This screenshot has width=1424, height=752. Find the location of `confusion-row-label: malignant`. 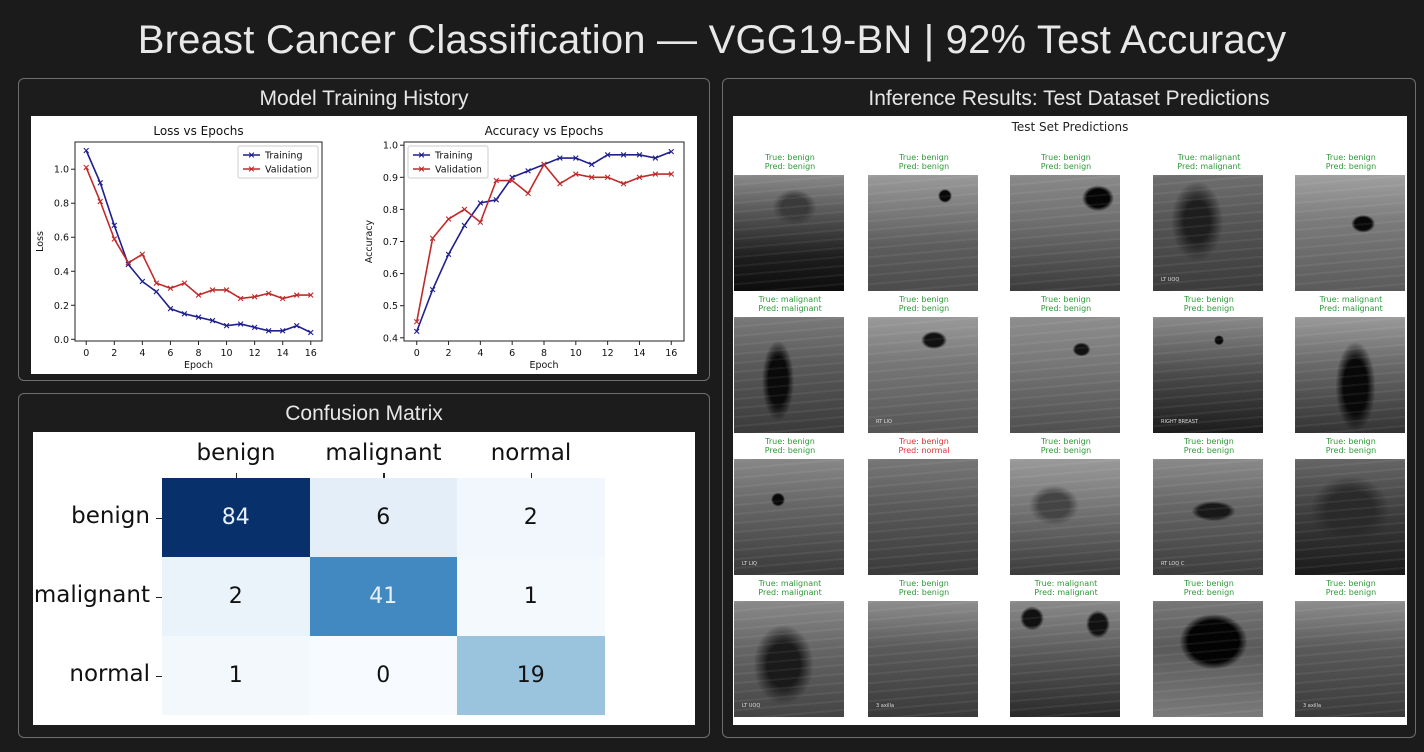

confusion-row-label: malignant is located at coordinates (91, 594).